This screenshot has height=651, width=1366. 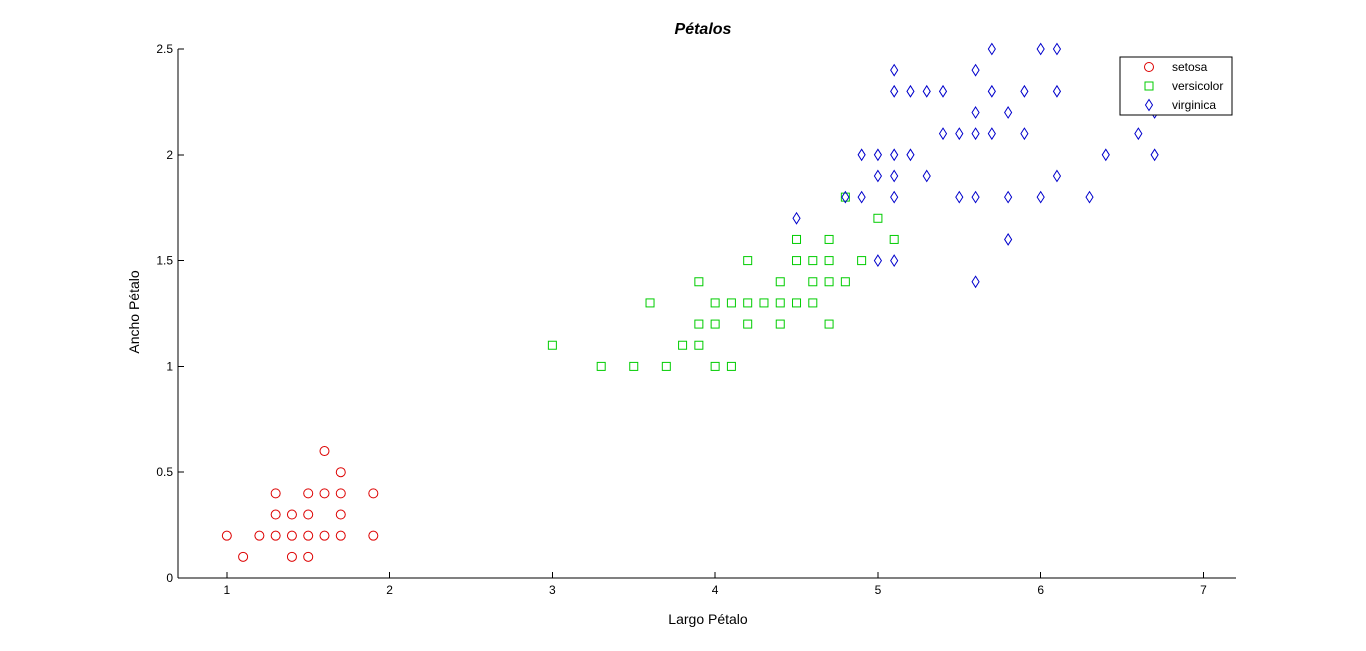 What do you see at coordinates (878, 590) in the screenshot?
I see `x-tick-label: 5` at bounding box center [878, 590].